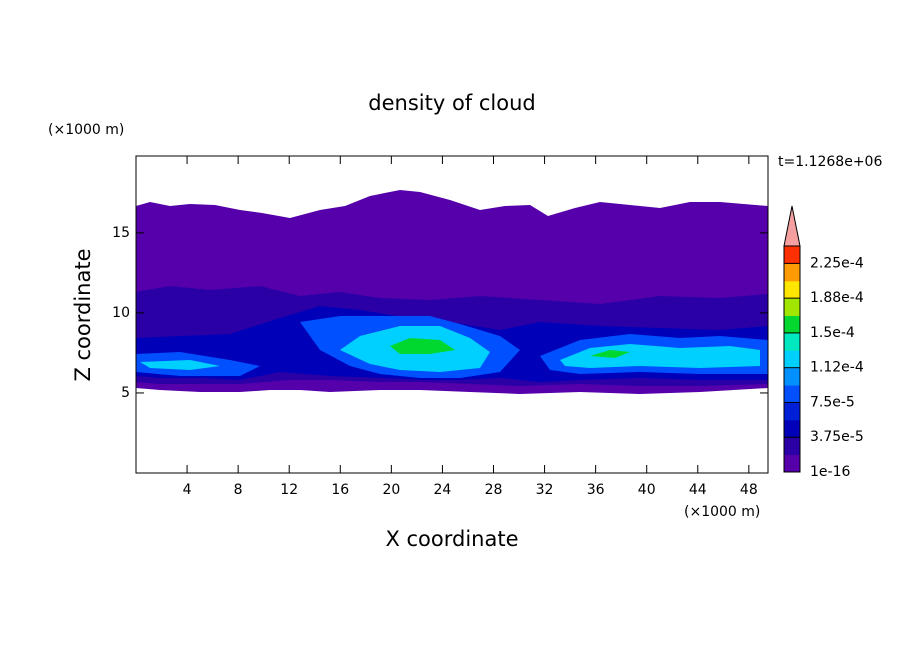  I want to click on colorbar-tick-label: 1e-16, so click(830, 472).